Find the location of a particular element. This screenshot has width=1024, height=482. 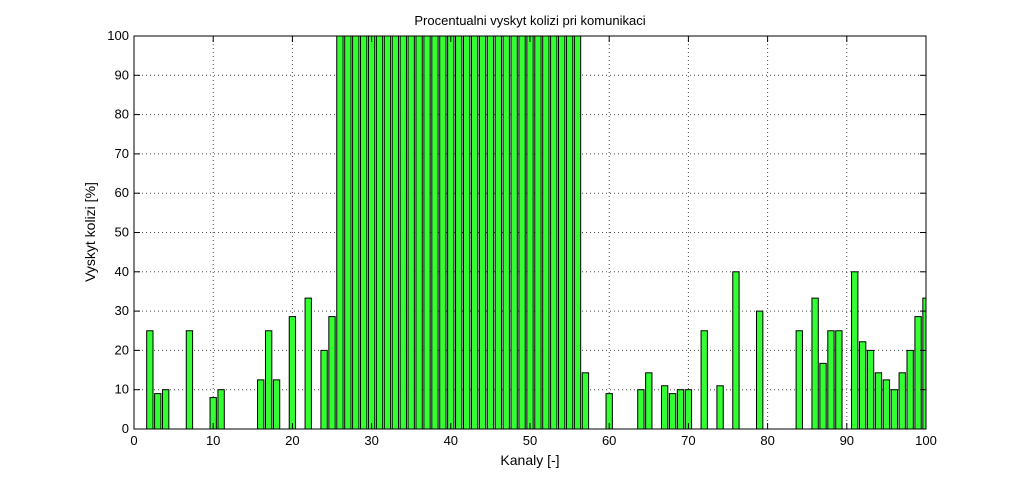

y-tick-label: 90 is located at coordinates (122, 74).